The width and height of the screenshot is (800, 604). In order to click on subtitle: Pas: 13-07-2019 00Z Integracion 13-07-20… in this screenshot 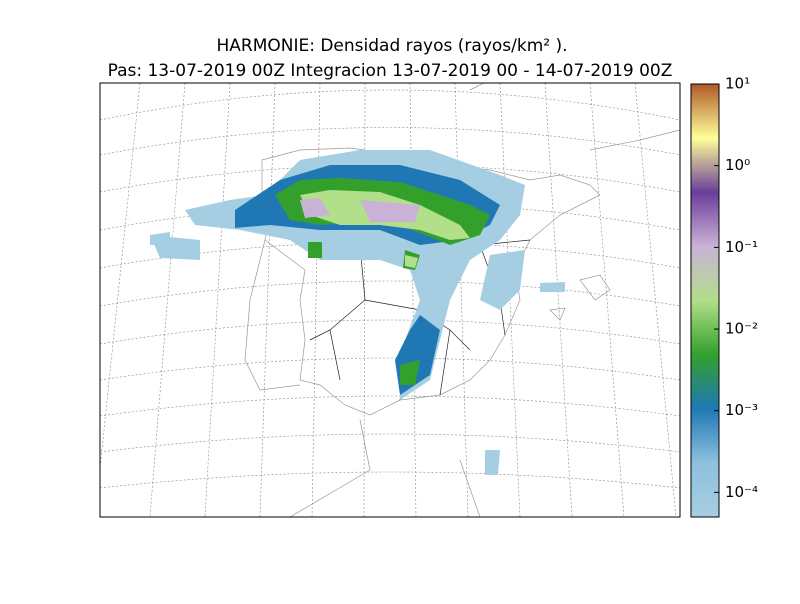, I will do `click(390, 71)`.